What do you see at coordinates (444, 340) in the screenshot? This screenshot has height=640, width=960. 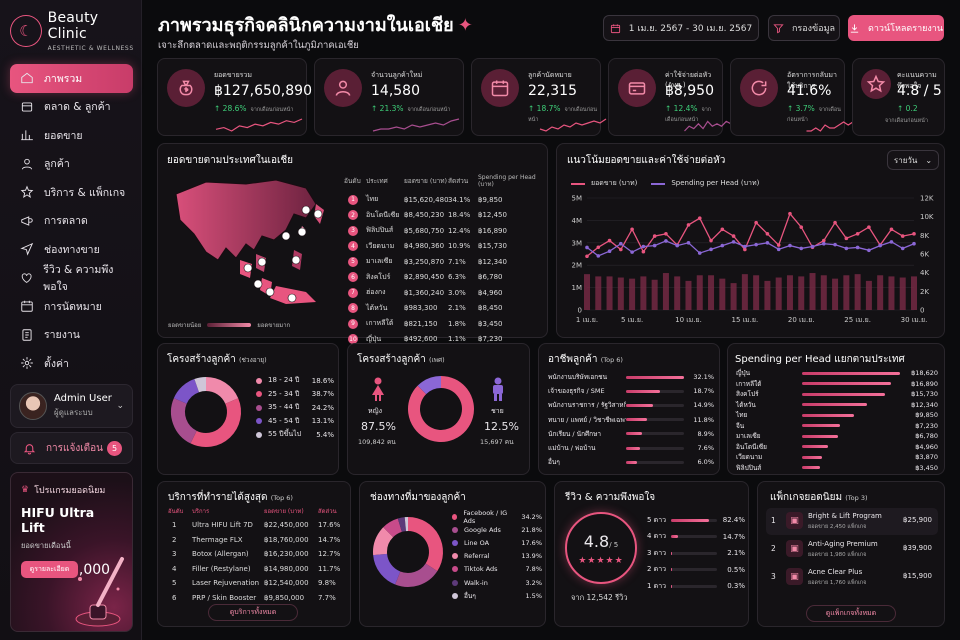 I see `table-row: 10 ญี่ปุ่น ฿492,600 1.1% ฿7,230` at bounding box center [444, 340].